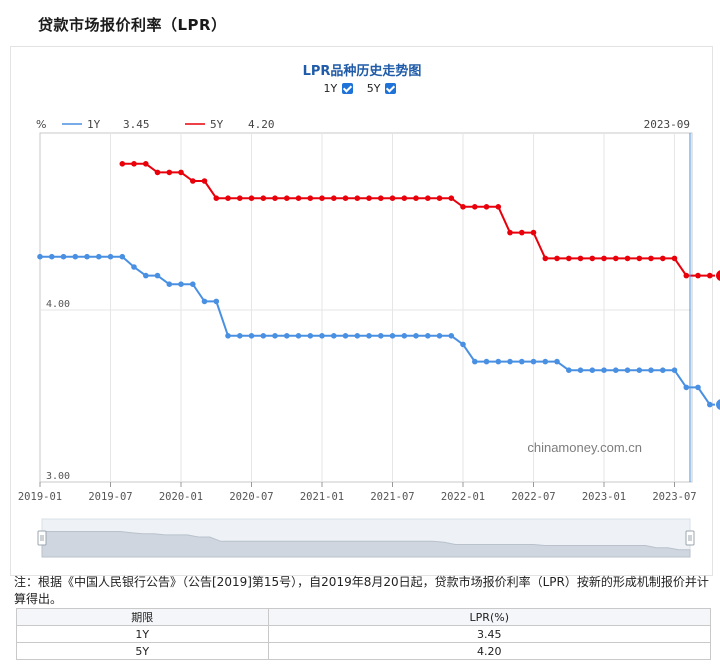 This screenshot has width=720, height=671. I want to click on toggle-5y: 5Y, so click(382, 88).